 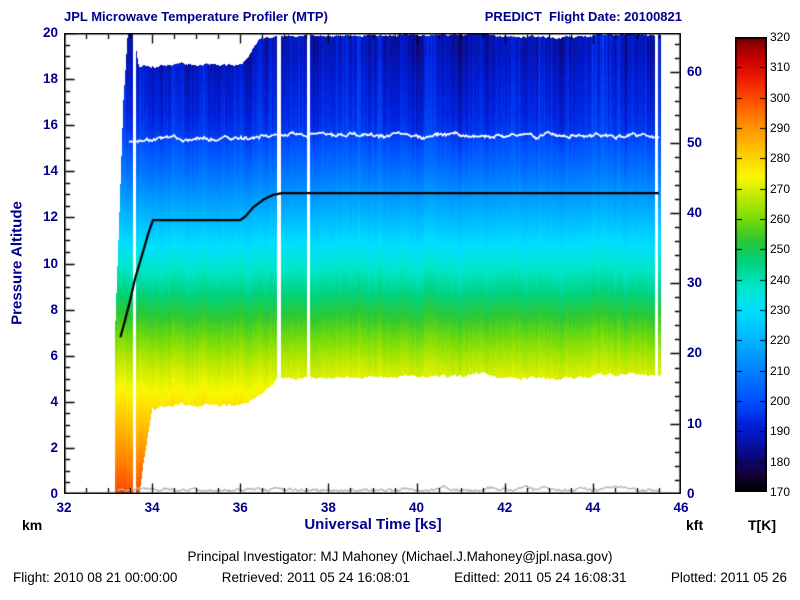 What do you see at coordinates (50, 263) in the screenshot?
I see `y-tick-label-km: 10` at bounding box center [50, 263].